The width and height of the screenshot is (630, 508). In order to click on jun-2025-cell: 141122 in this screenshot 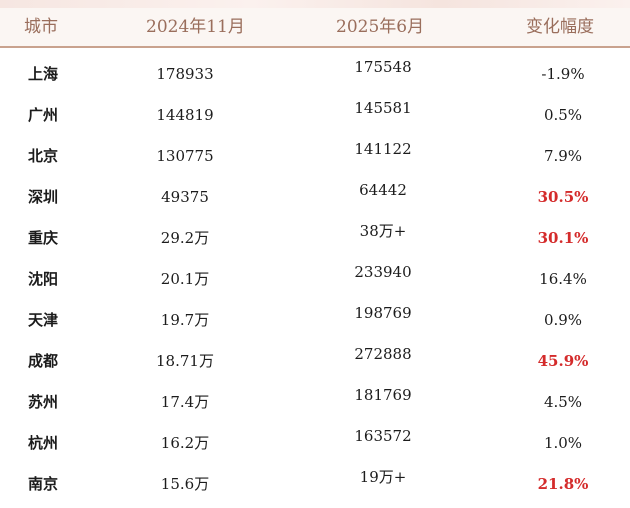, I will do `click(383, 149)`.